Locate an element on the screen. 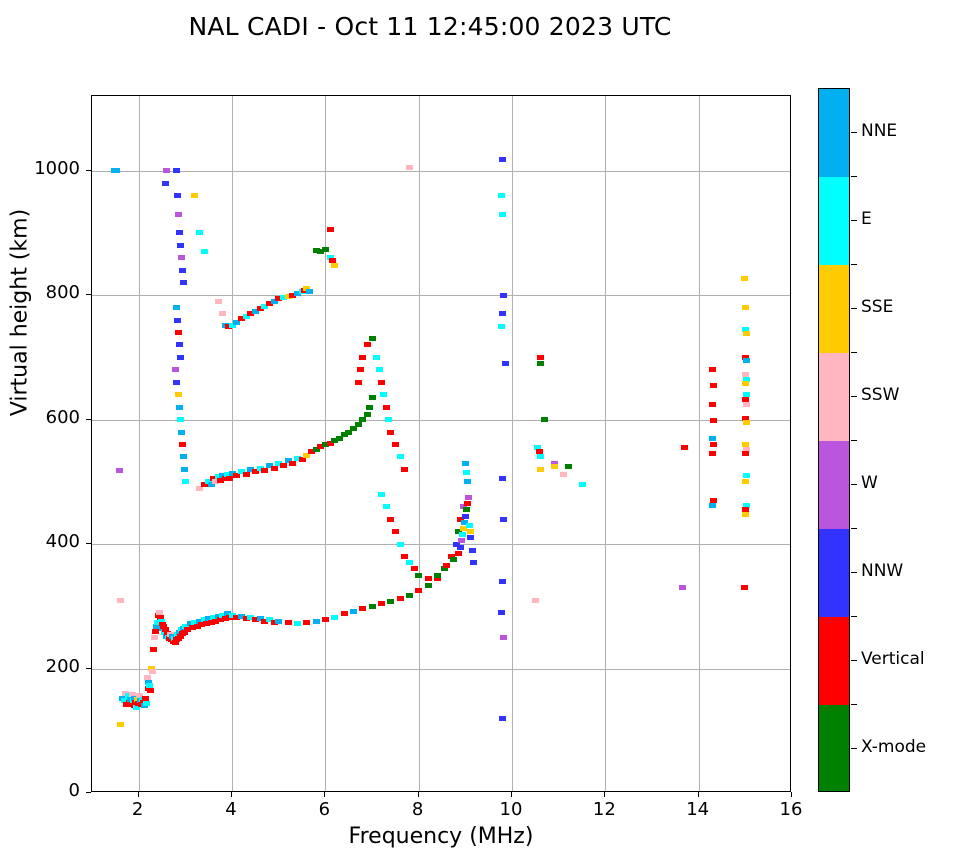 This screenshot has width=958, height=857. colorbar-band-nnw is located at coordinates (834, 573).